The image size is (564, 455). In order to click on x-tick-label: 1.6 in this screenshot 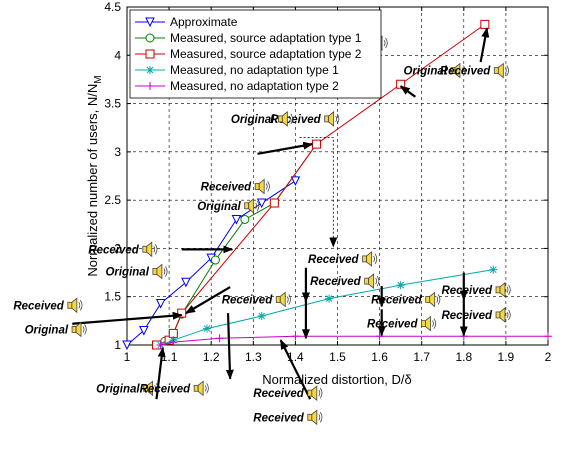, I will do `click(379, 357)`.